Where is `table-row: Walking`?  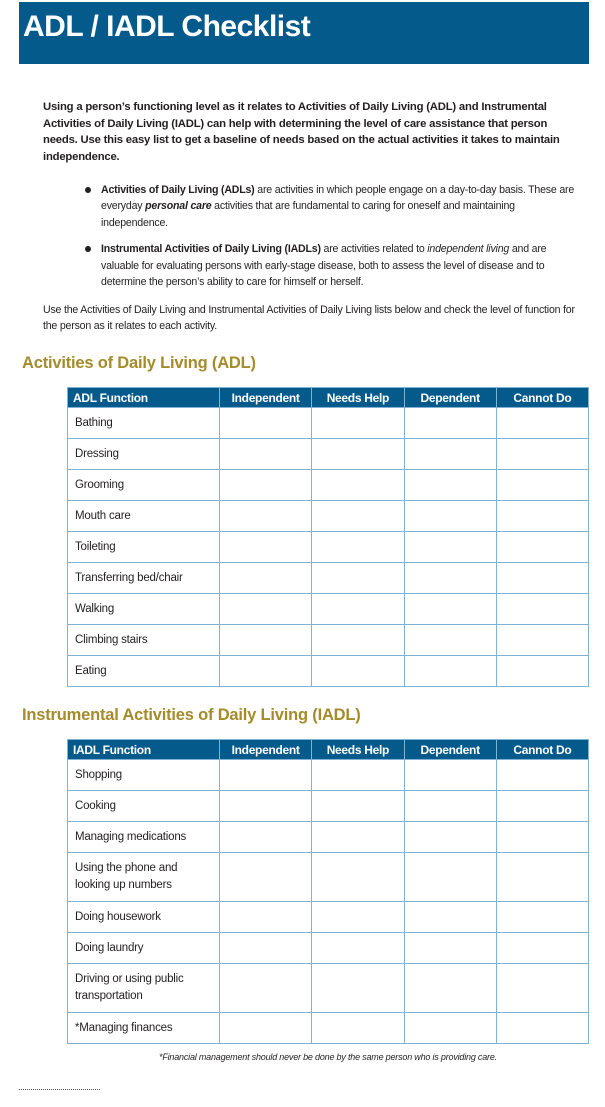 table-row: Walking is located at coordinates (328, 609).